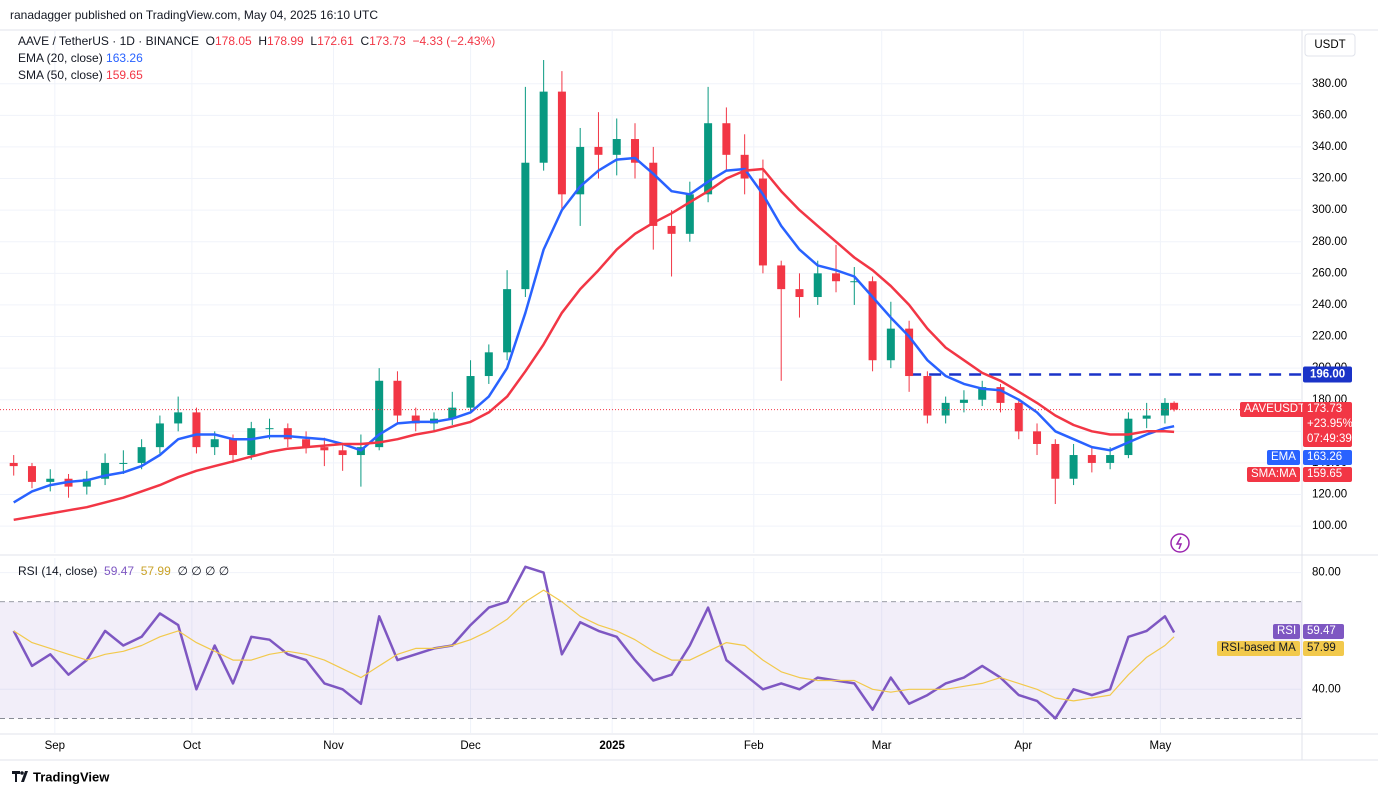 Image resolution: width=1378 pixels, height=796 pixels. What do you see at coordinates (1321, 631) in the screenshot?
I see `rsi-value-tag-text: 59.47` at bounding box center [1321, 631].